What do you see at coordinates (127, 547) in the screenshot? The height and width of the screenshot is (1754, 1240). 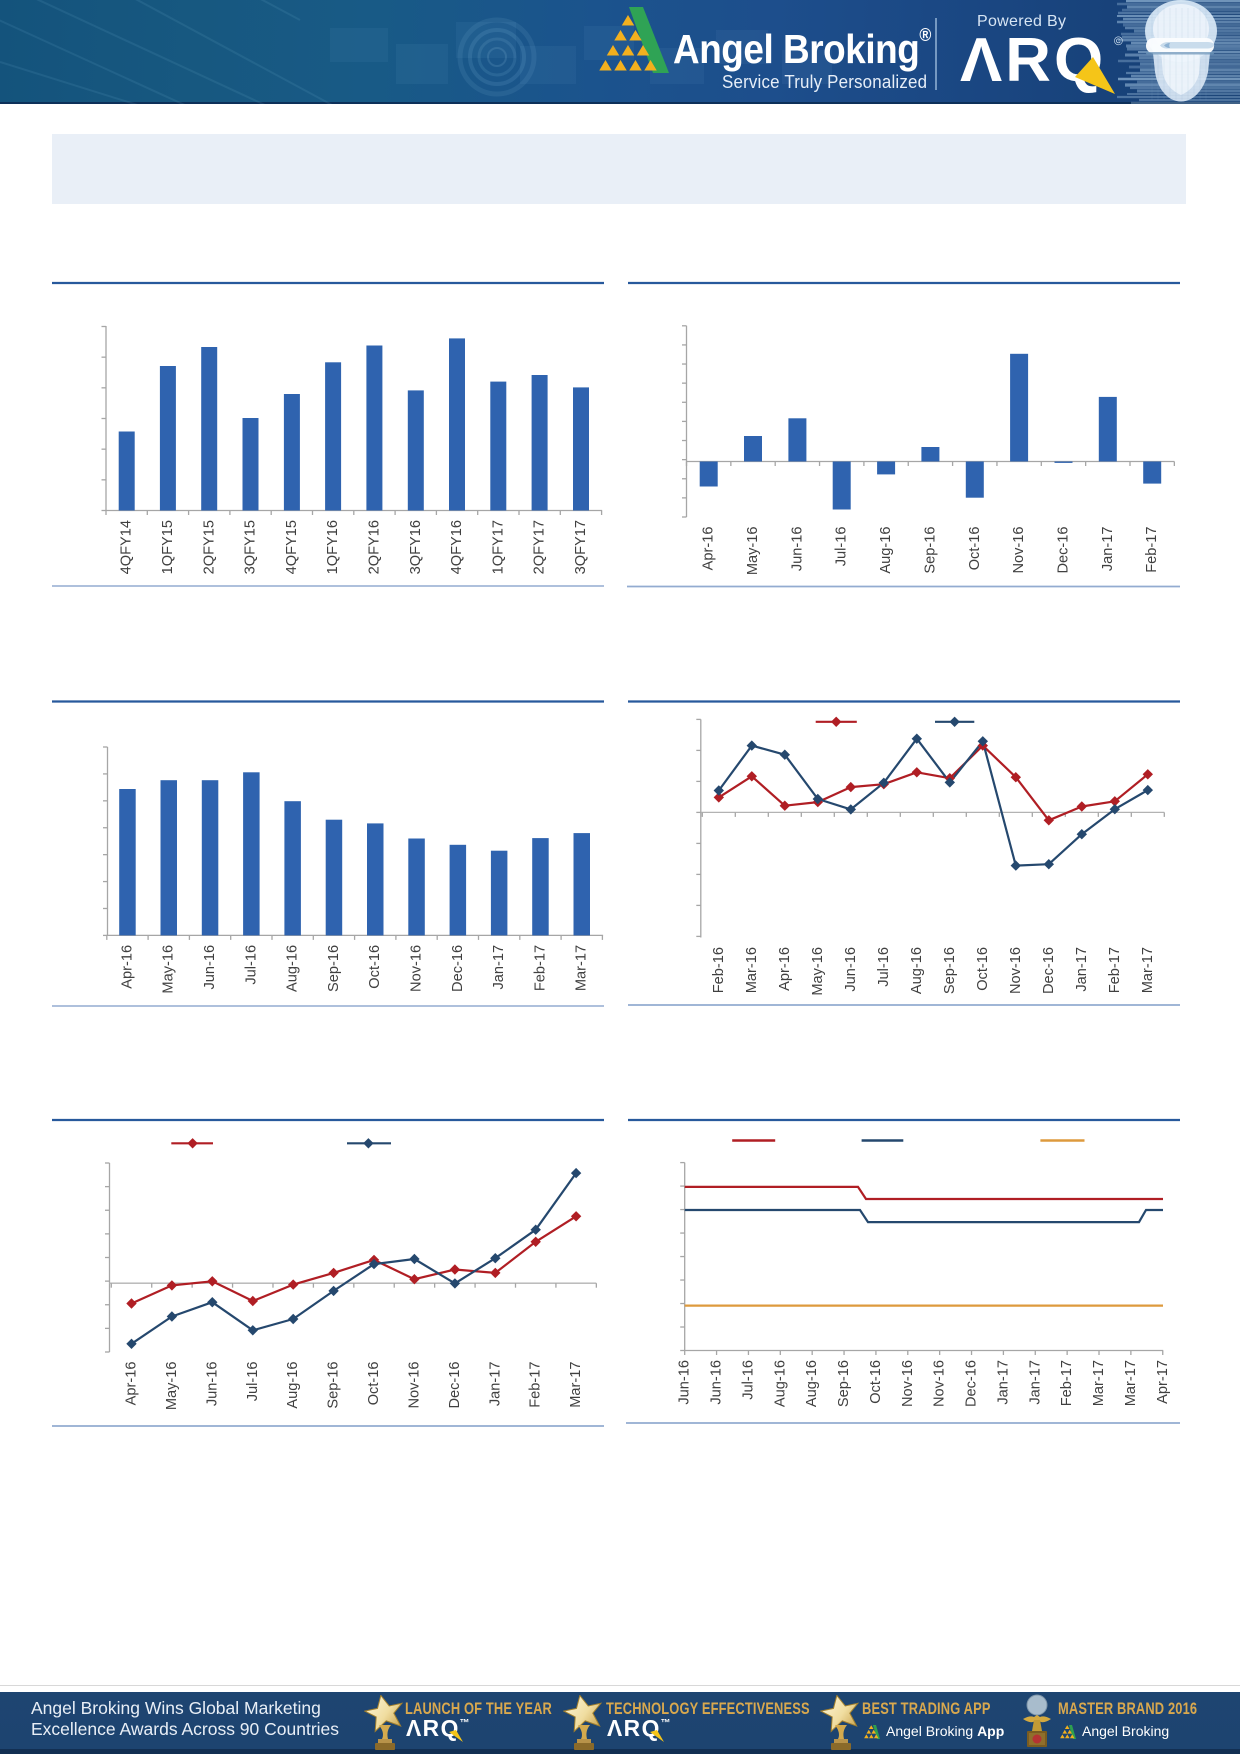 I see `svg-text: 4QFY14` at bounding box center [127, 547].